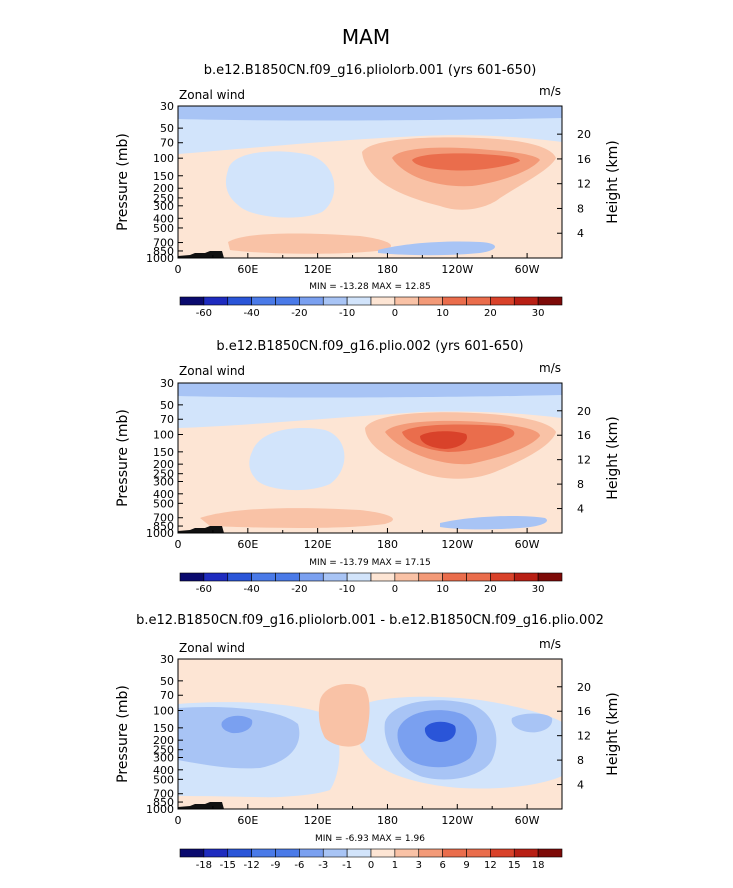  I want to click on colorbar-label: -10, so click(347, 589).